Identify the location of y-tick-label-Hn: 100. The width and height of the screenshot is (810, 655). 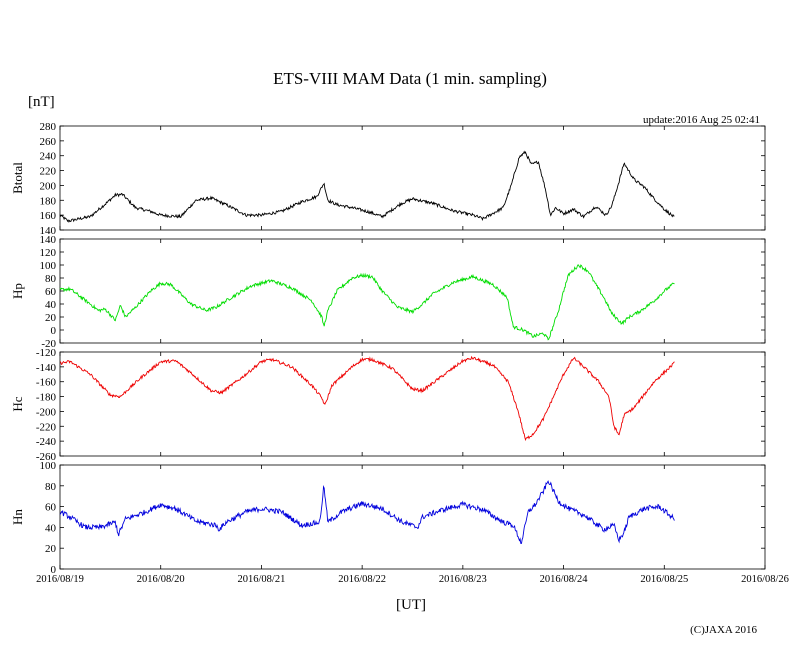
(48, 466).